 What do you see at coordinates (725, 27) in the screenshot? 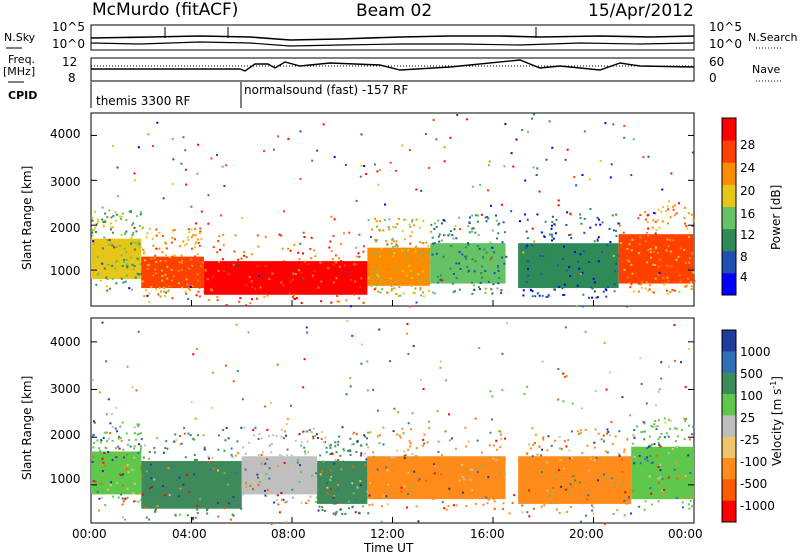
I see `nsearch-tick-top: 10^5` at bounding box center [725, 27].